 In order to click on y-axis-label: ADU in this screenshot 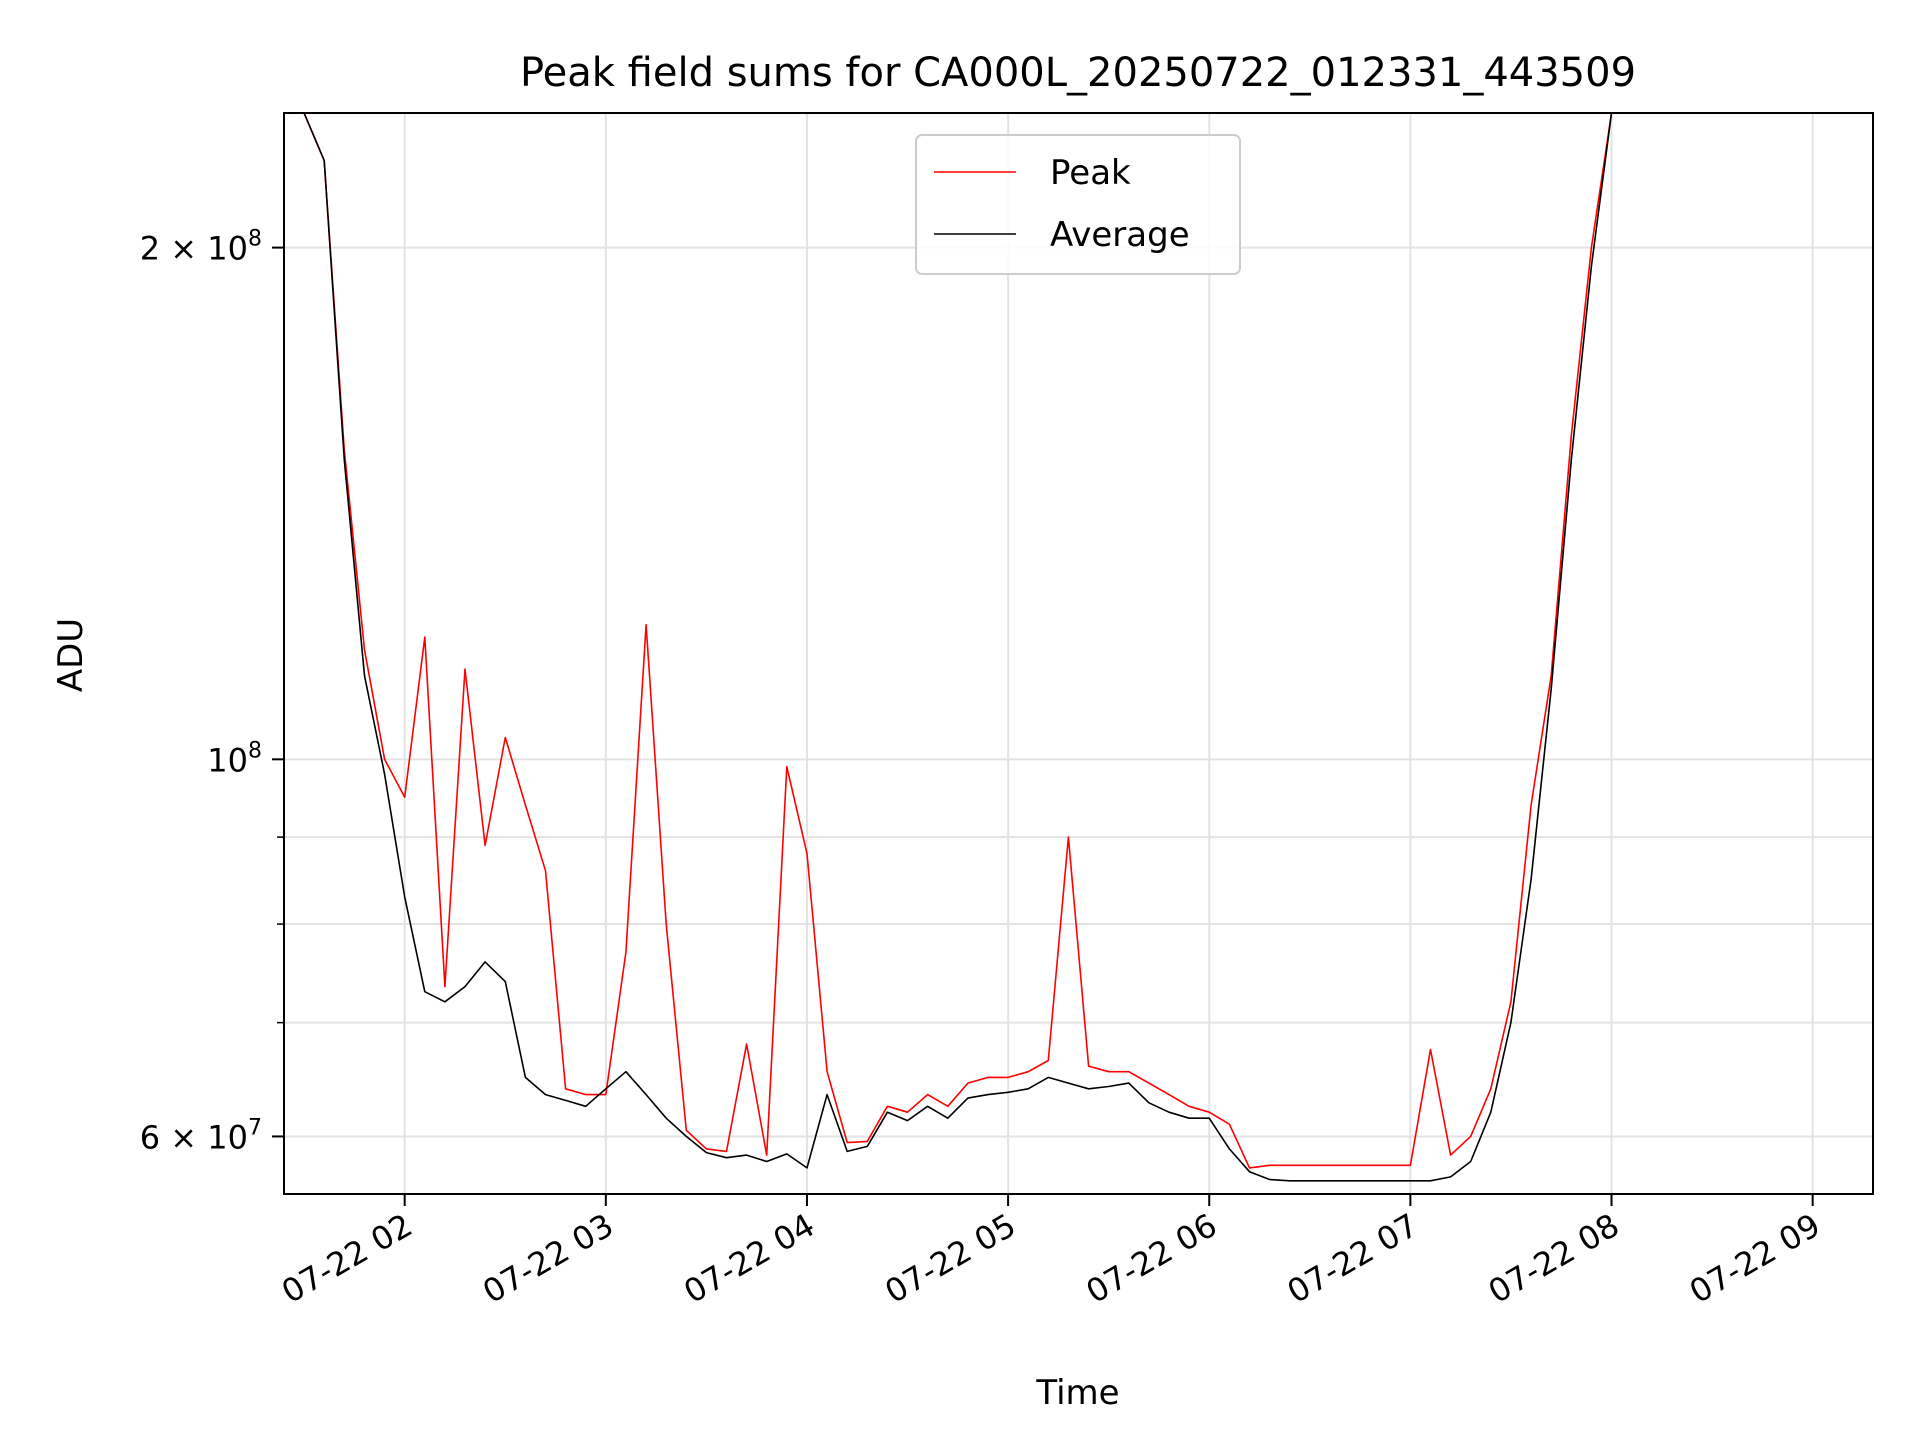, I will do `click(71, 655)`.